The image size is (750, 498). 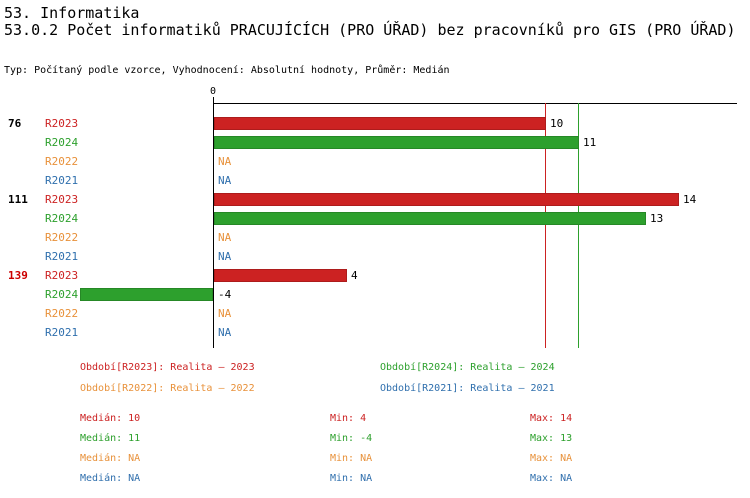 What do you see at coordinates (375, 237) in the screenshot?
I see `chart-row-111-r2022: R2022 NA` at bounding box center [375, 237].